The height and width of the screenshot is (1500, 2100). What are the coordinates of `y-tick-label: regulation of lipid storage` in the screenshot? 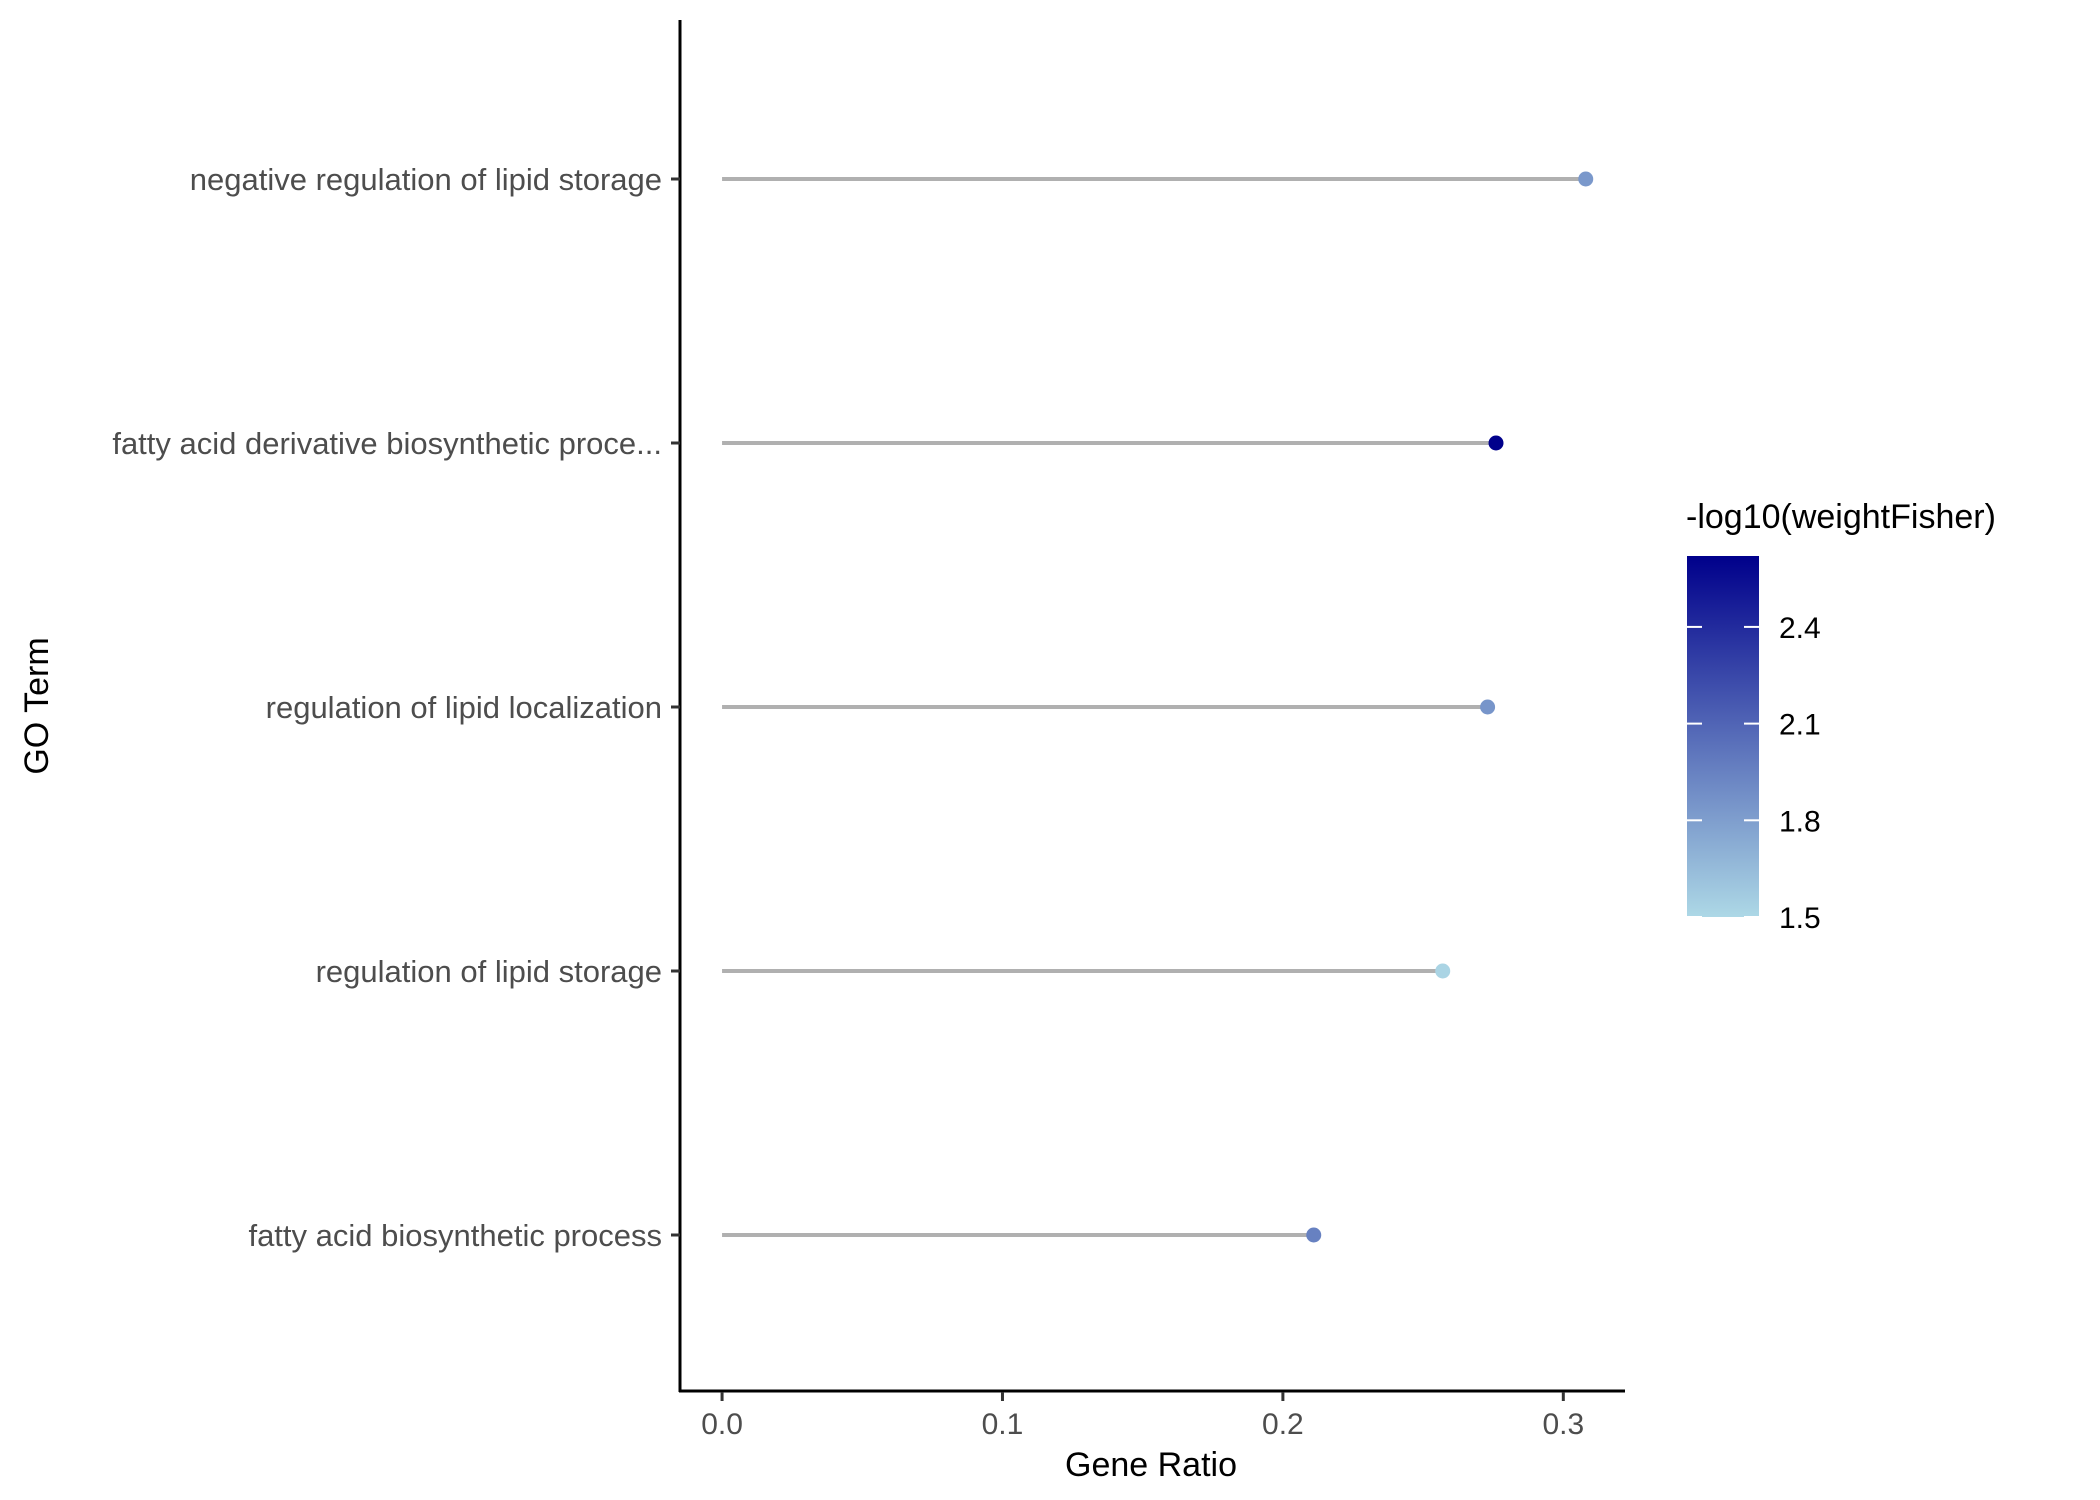 It's located at (489, 971).